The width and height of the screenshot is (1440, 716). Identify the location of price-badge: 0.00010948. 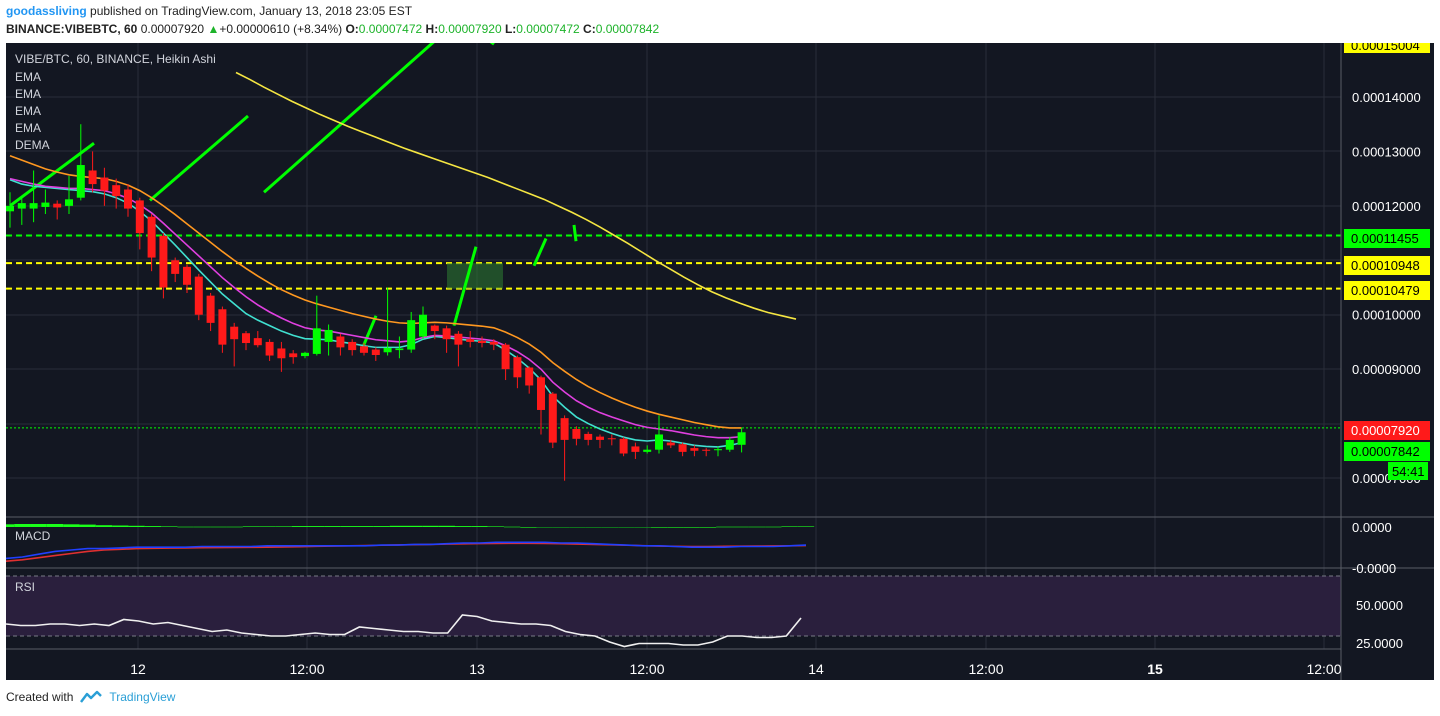
(1387, 265).